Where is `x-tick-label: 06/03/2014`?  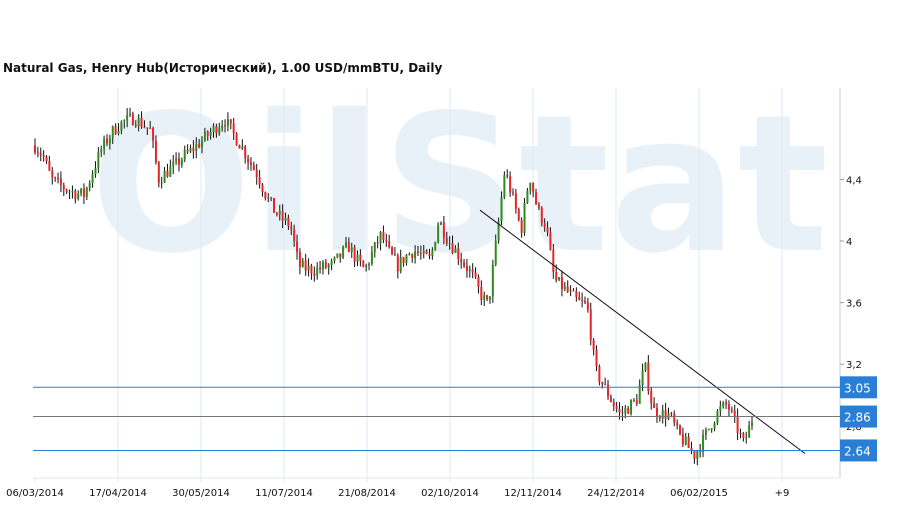 x-tick-label: 06/03/2014 is located at coordinates (35, 493).